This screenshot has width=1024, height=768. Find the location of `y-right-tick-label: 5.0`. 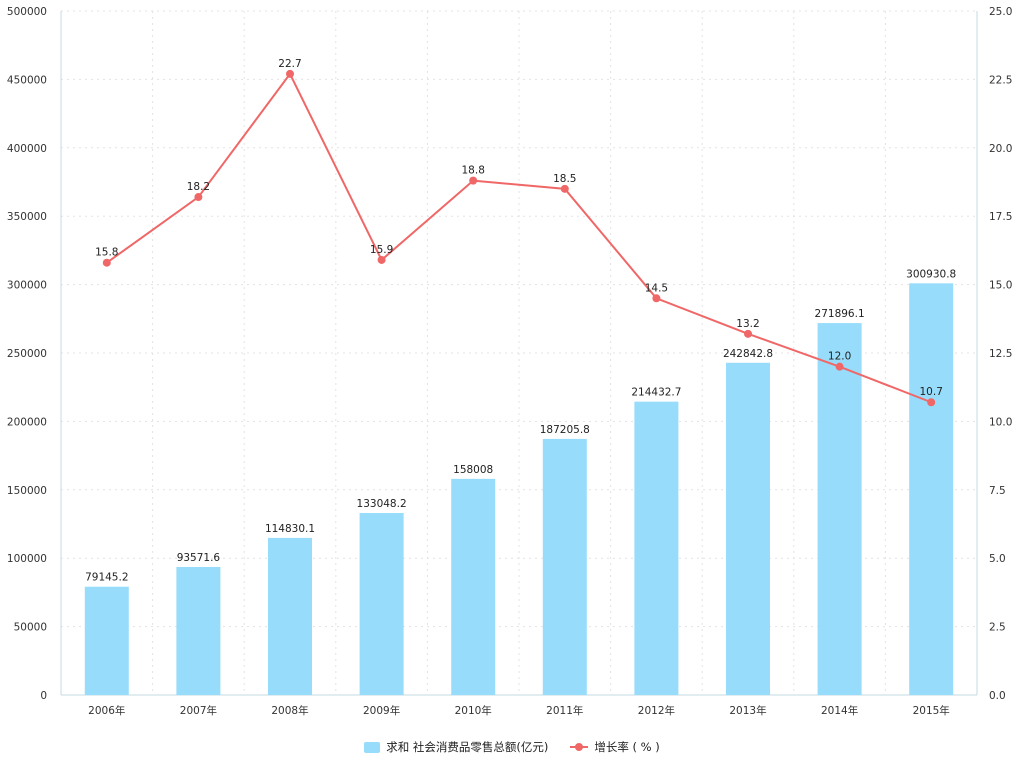

y-right-tick-label: 5.0 is located at coordinates (997, 559).